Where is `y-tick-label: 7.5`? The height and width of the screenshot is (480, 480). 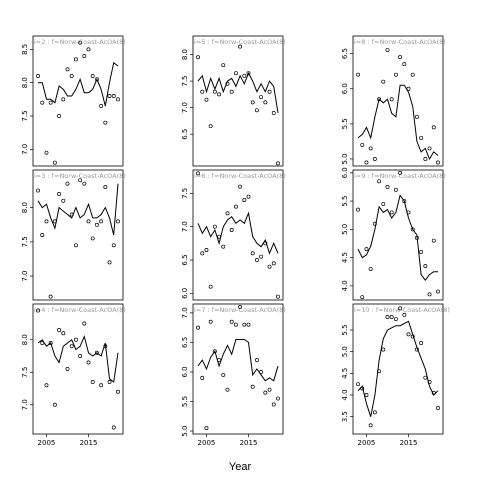 y-tick-label: 7.5 is located at coordinates (25, 241).